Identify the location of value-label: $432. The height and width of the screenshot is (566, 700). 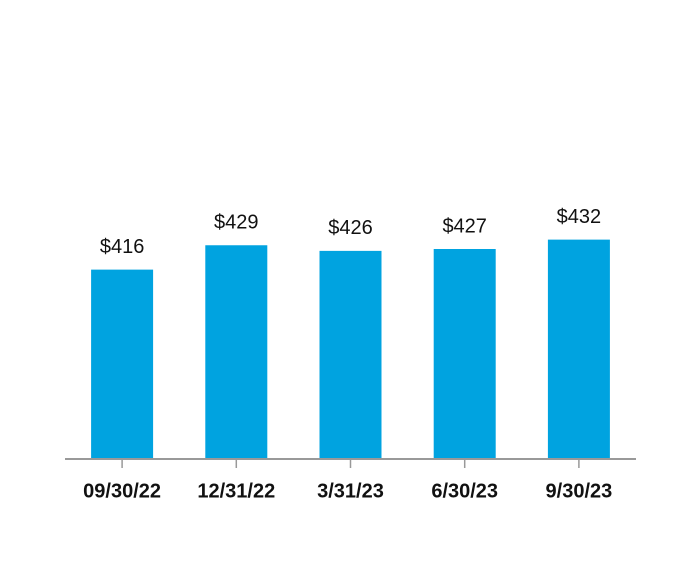
(579, 217).